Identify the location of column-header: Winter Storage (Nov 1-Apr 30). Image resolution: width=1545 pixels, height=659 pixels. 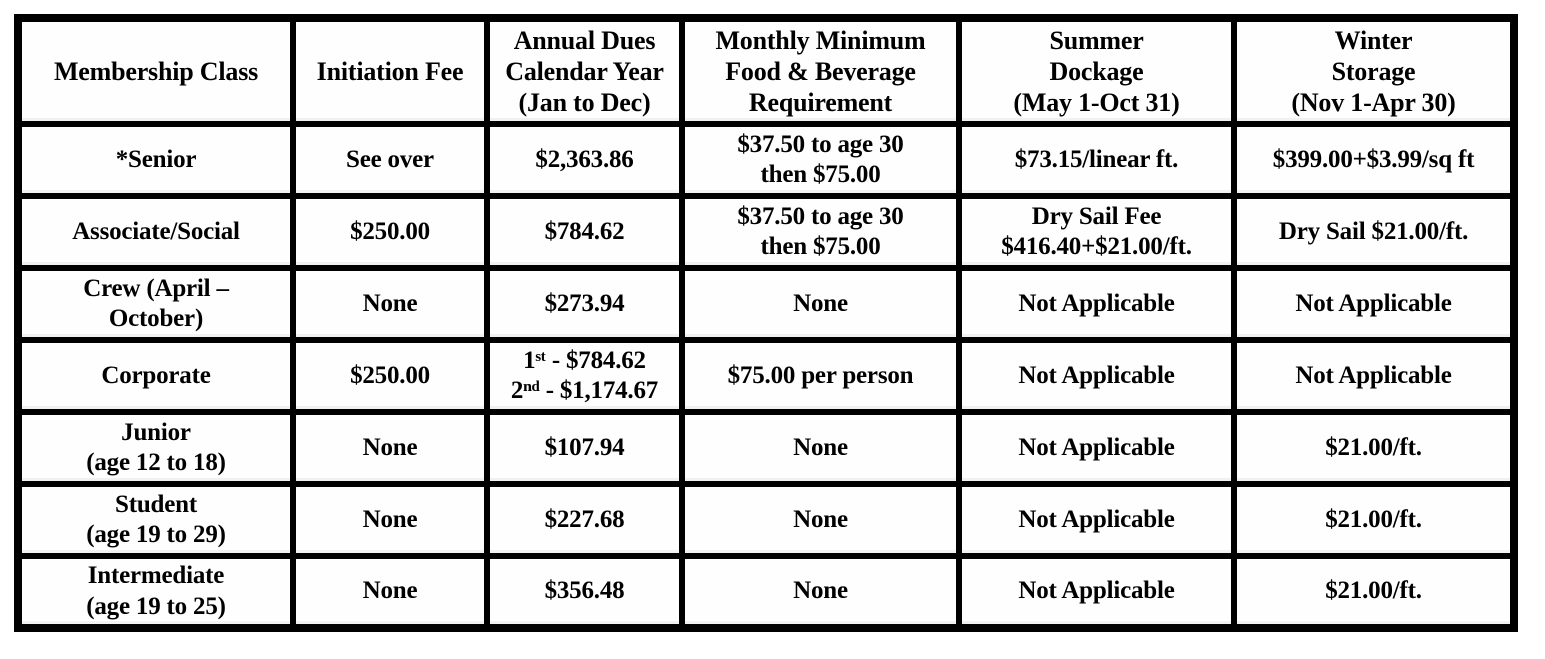
(1374, 71).